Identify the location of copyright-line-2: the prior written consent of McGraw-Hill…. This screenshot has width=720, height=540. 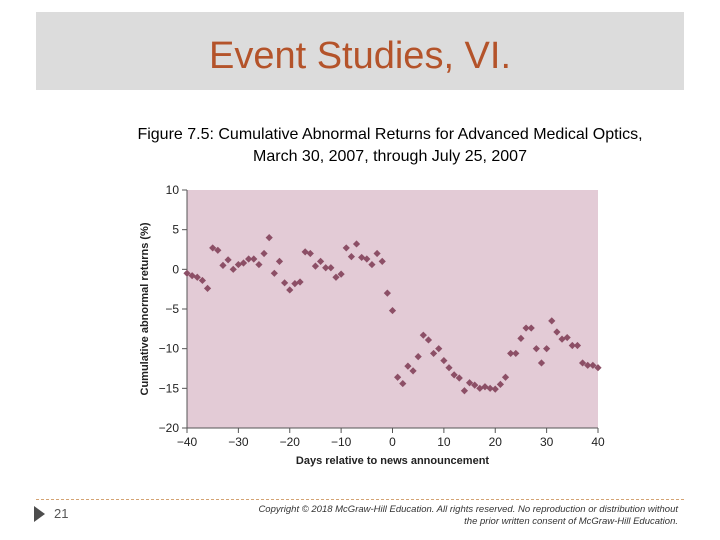
(571, 521).